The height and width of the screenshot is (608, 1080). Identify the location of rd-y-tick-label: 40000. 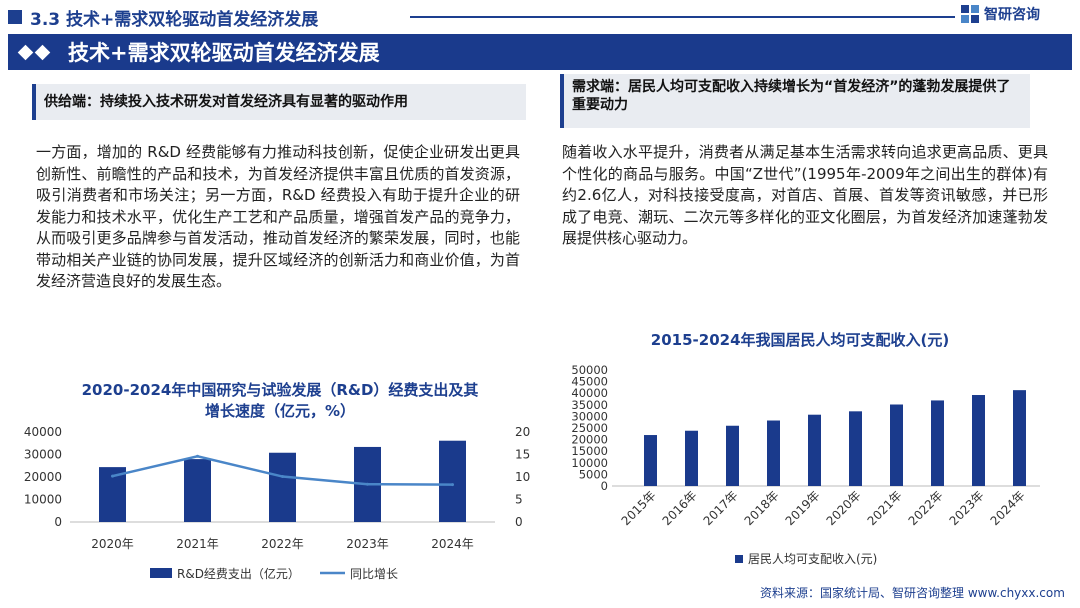
(43, 432).